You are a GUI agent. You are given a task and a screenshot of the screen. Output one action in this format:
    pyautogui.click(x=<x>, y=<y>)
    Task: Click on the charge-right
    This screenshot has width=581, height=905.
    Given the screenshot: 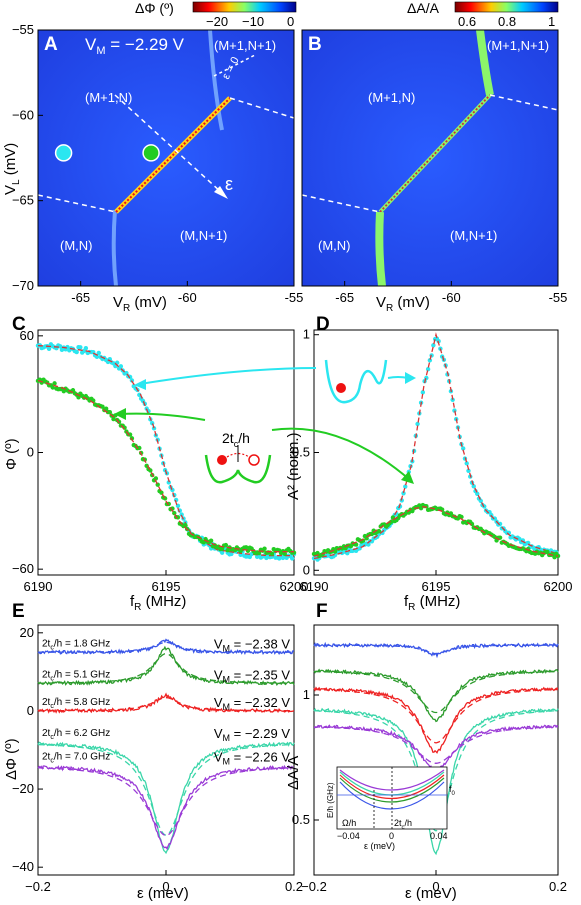 What is the action you would take?
    pyautogui.click(x=254, y=460)
    